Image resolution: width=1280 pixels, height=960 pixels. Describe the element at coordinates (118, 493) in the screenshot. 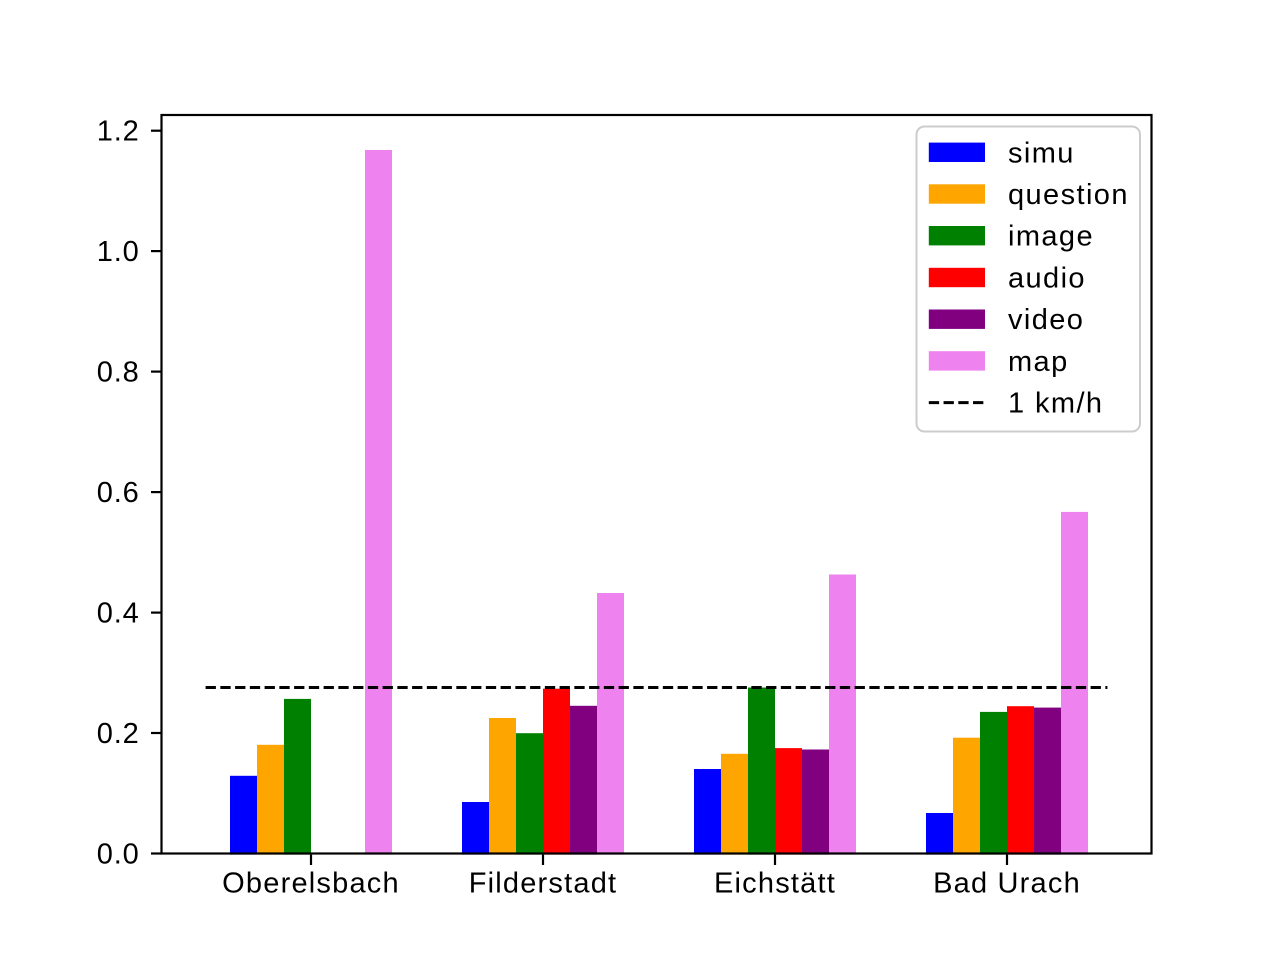

I see `svg-text: 0.6` at that location.